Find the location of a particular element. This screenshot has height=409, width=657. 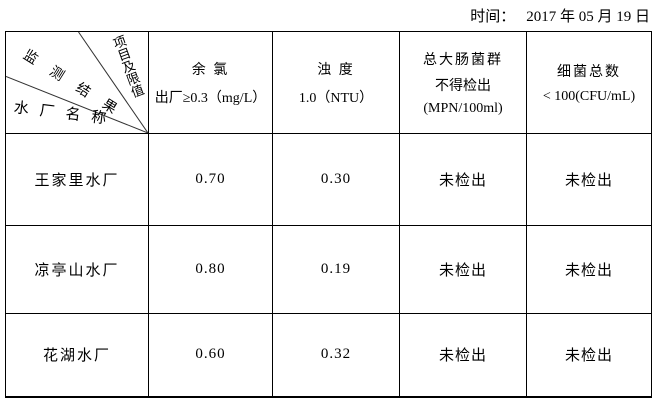

diagonal-divider-lines is located at coordinates (77, 82).